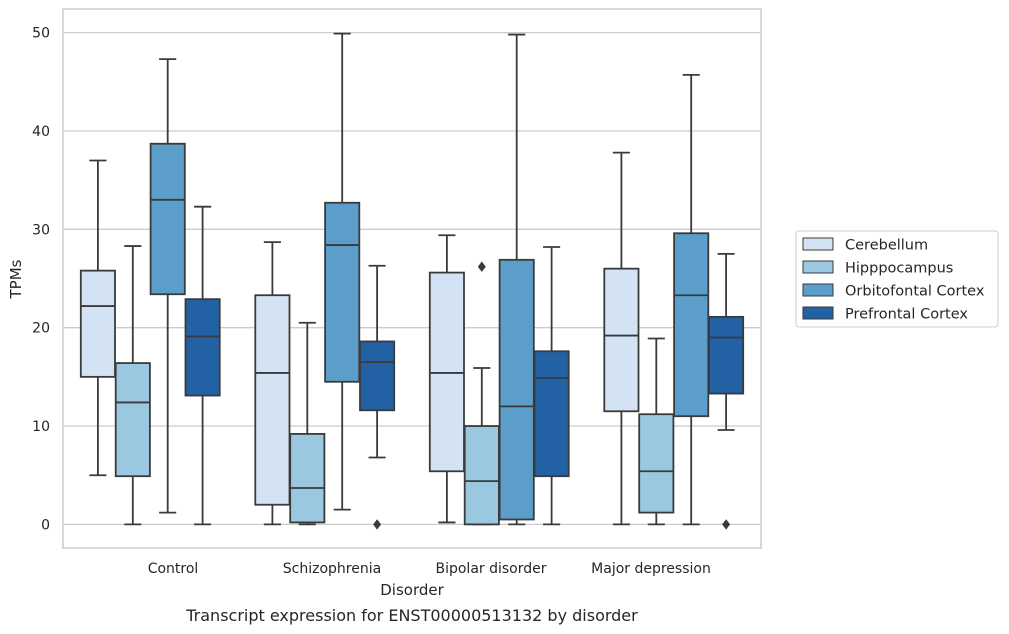  I want to click on y-tick-label-30: 30, so click(41, 230).